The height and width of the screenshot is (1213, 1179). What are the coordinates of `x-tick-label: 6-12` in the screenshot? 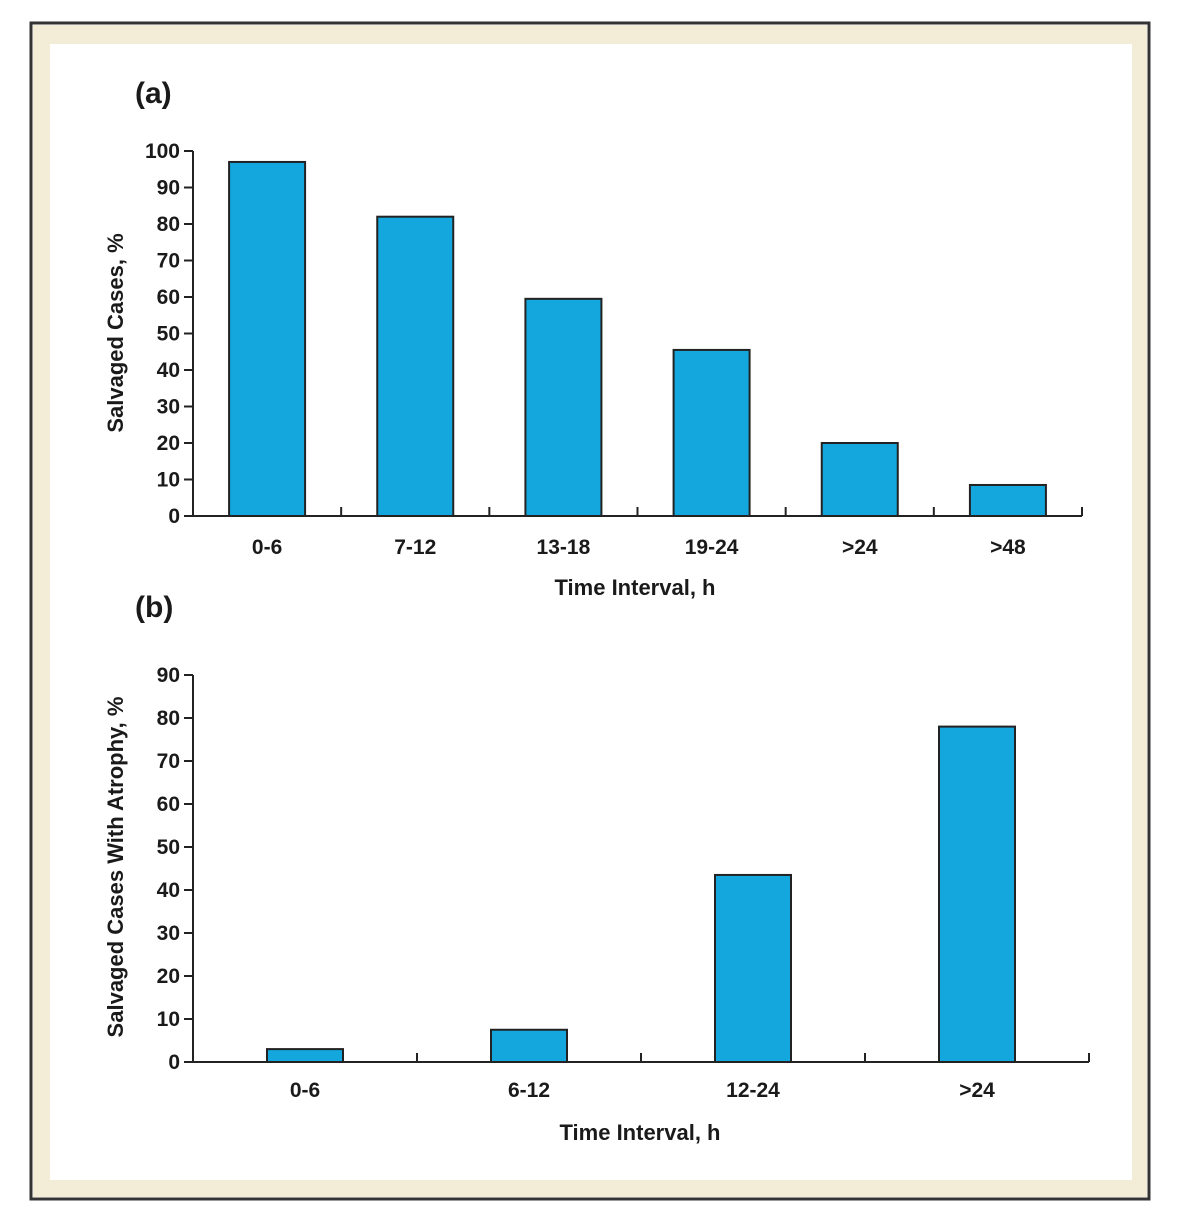 It's located at (529, 1090).